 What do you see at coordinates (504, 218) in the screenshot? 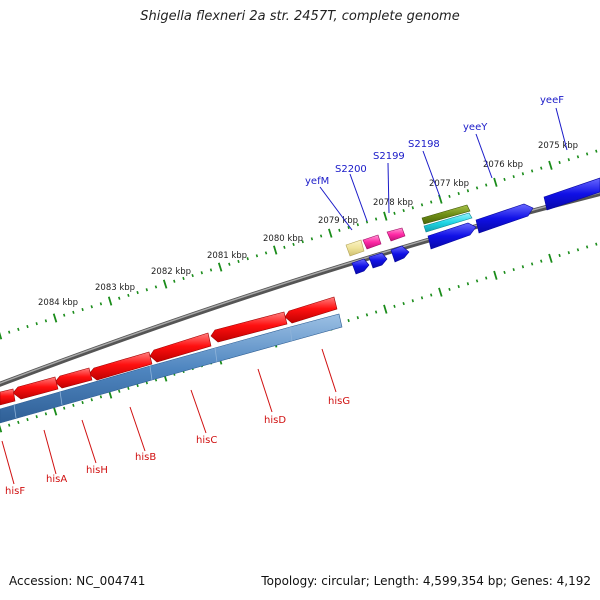
I see `gene-yeeY` at bounding box center [504, 218].